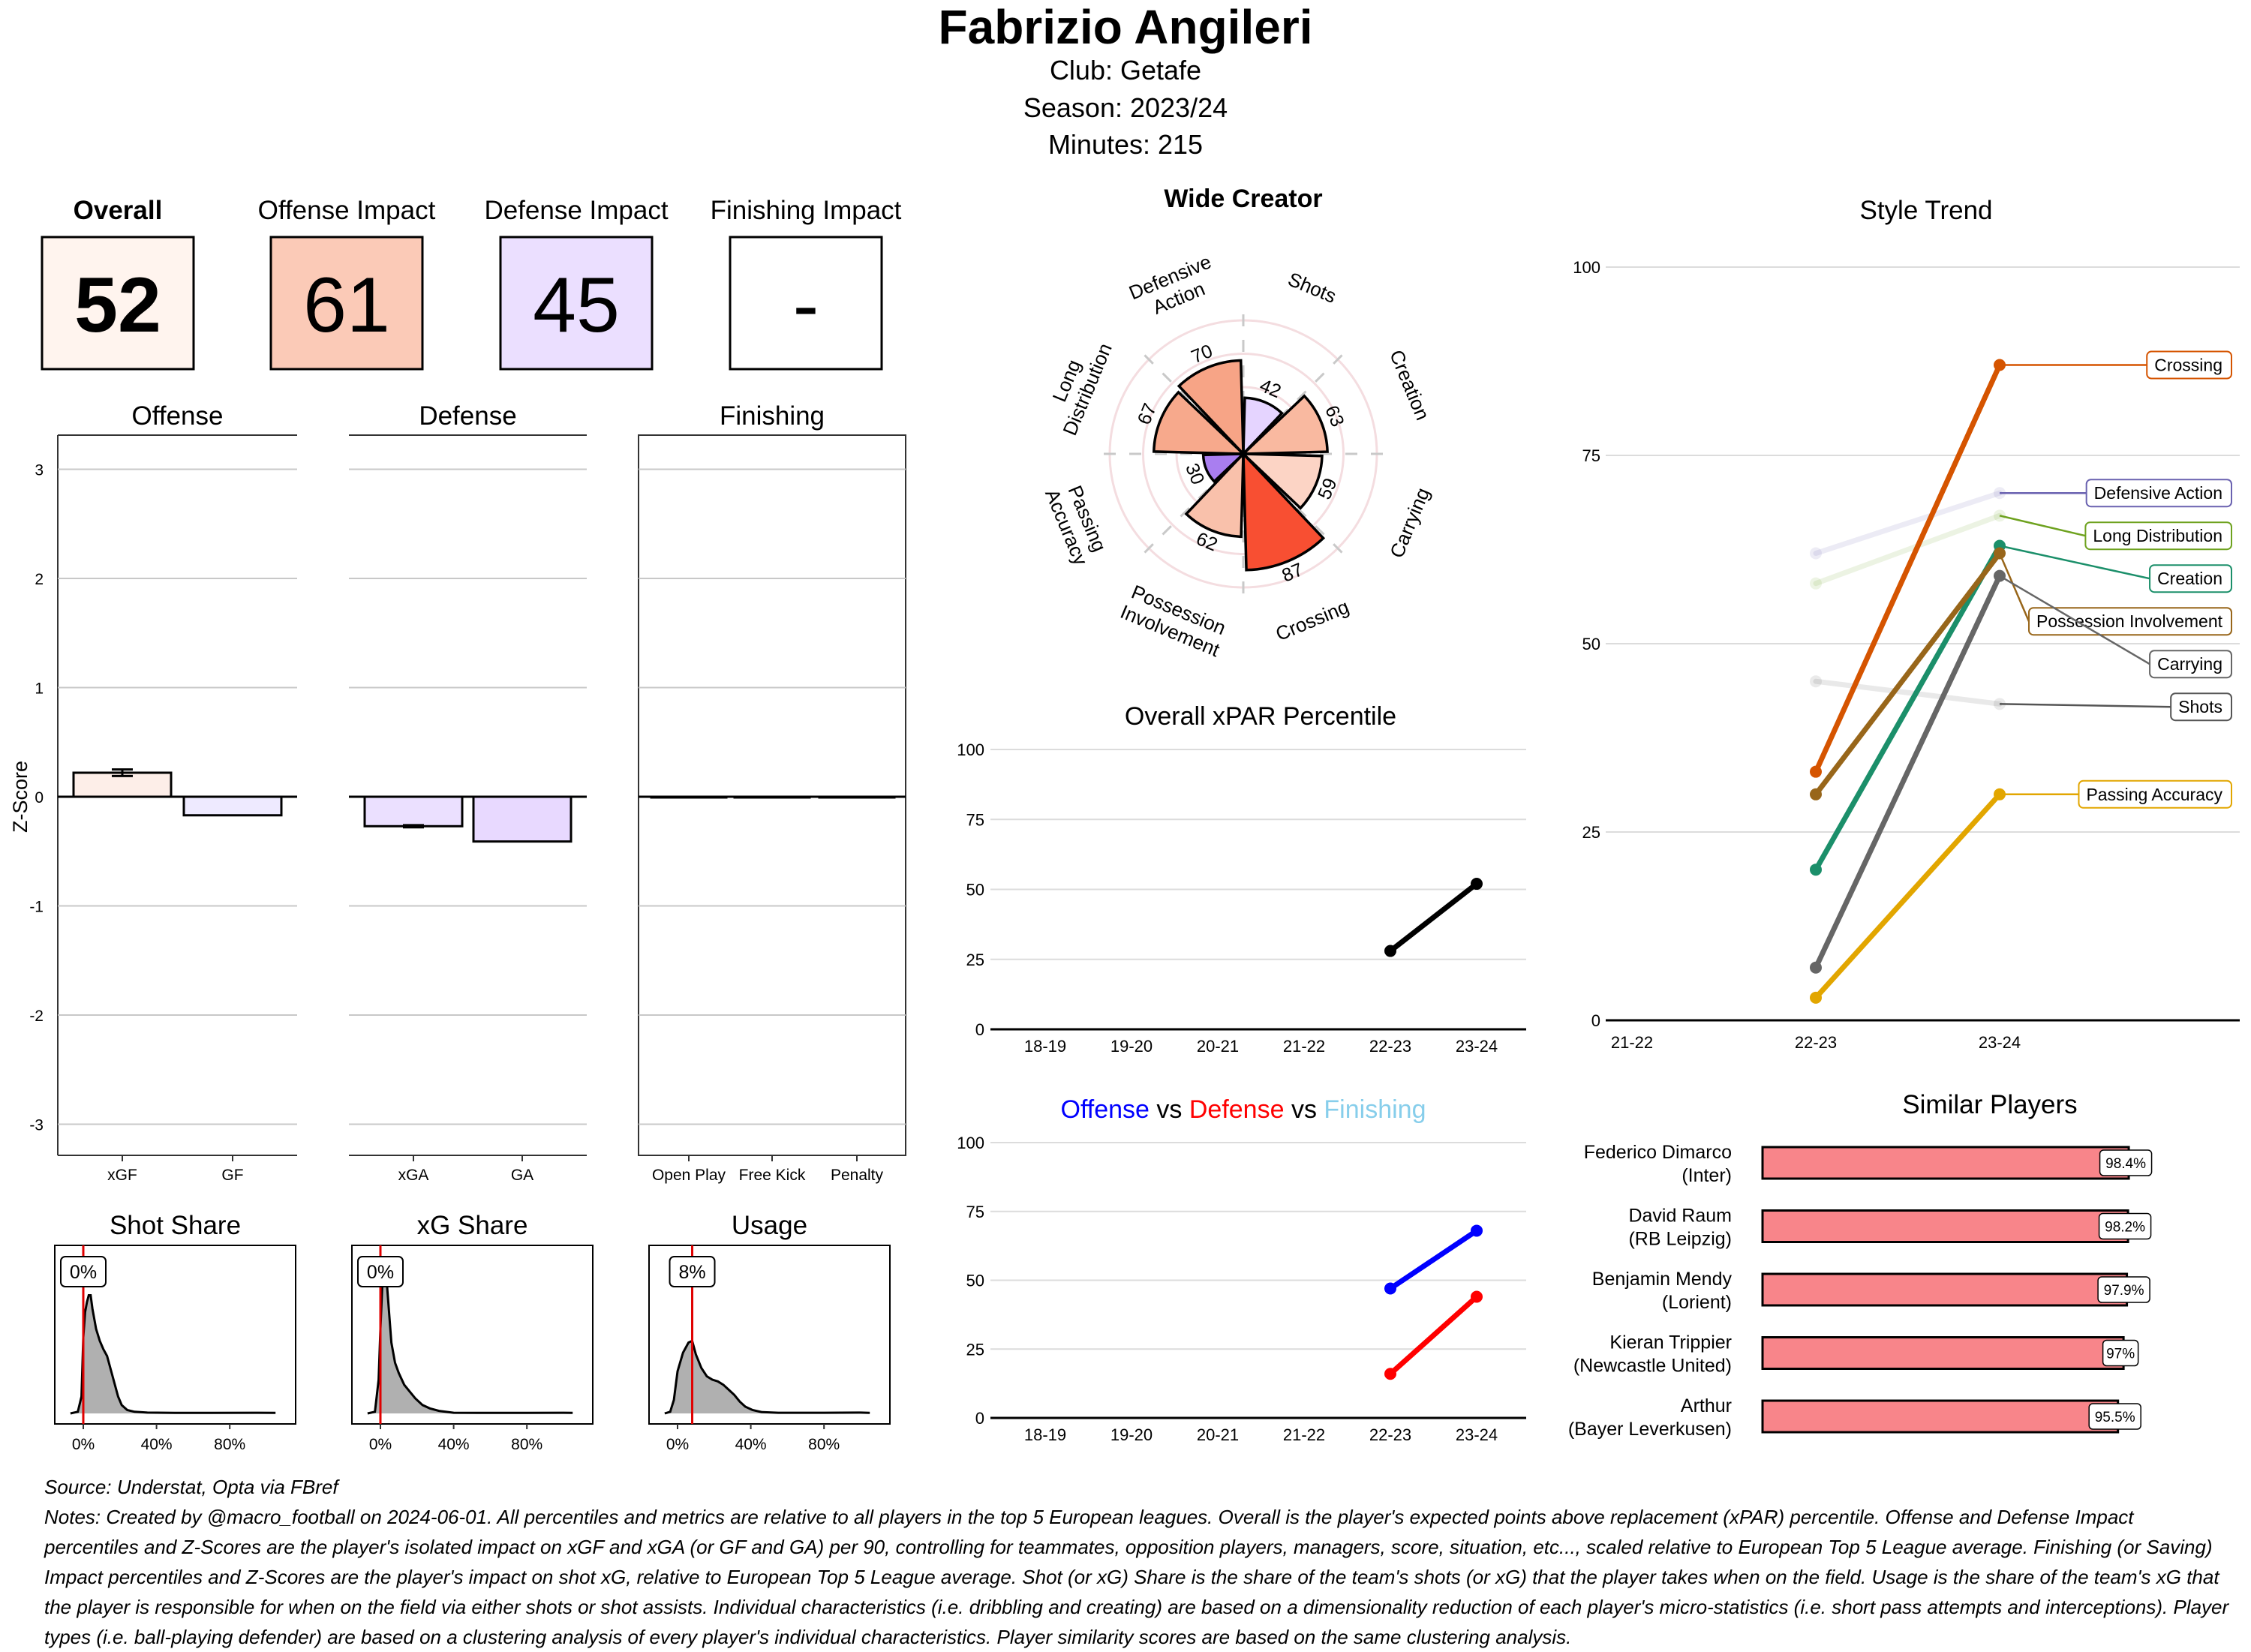 The width and height of the screenshot is (2251, 1652). I want to click on card-value: -, so click(806, 305).